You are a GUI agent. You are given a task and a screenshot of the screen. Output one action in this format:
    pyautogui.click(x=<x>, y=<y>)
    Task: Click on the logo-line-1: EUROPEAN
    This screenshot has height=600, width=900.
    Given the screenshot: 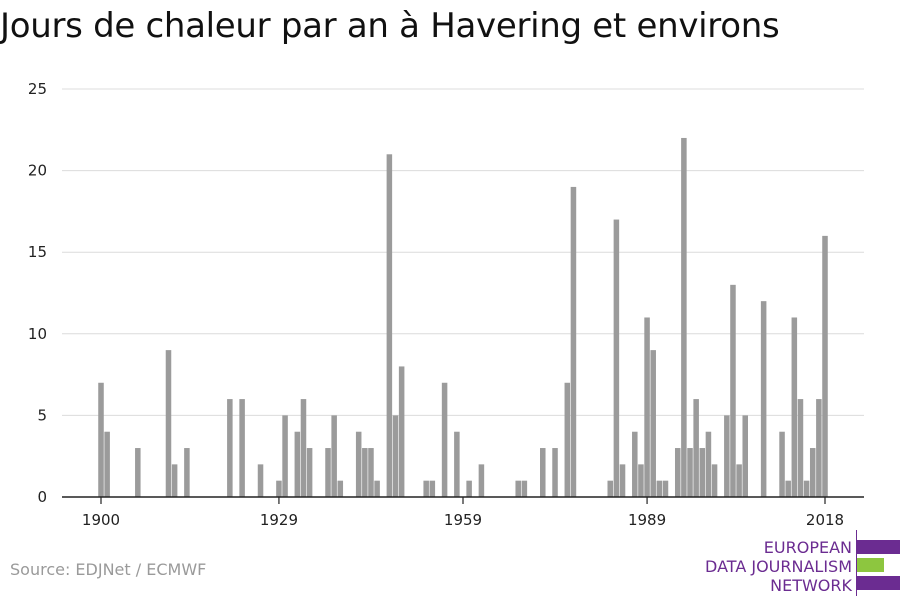 What is the action you would take?
    pyautogui.click(x=807, y=547)
    